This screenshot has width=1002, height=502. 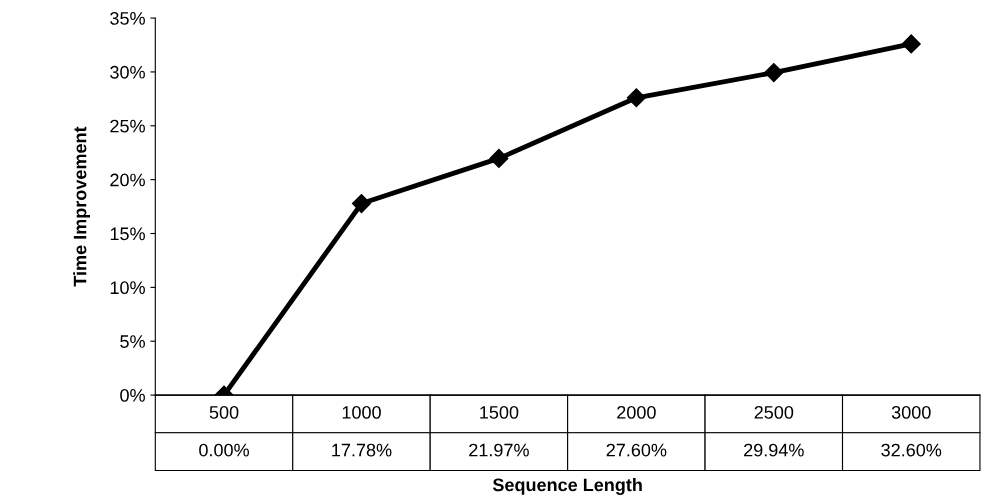 What do you see at coordinates (499, 450) in the screenshot?
I see `data-label: 21.97%` at bounding box center [499, 450].